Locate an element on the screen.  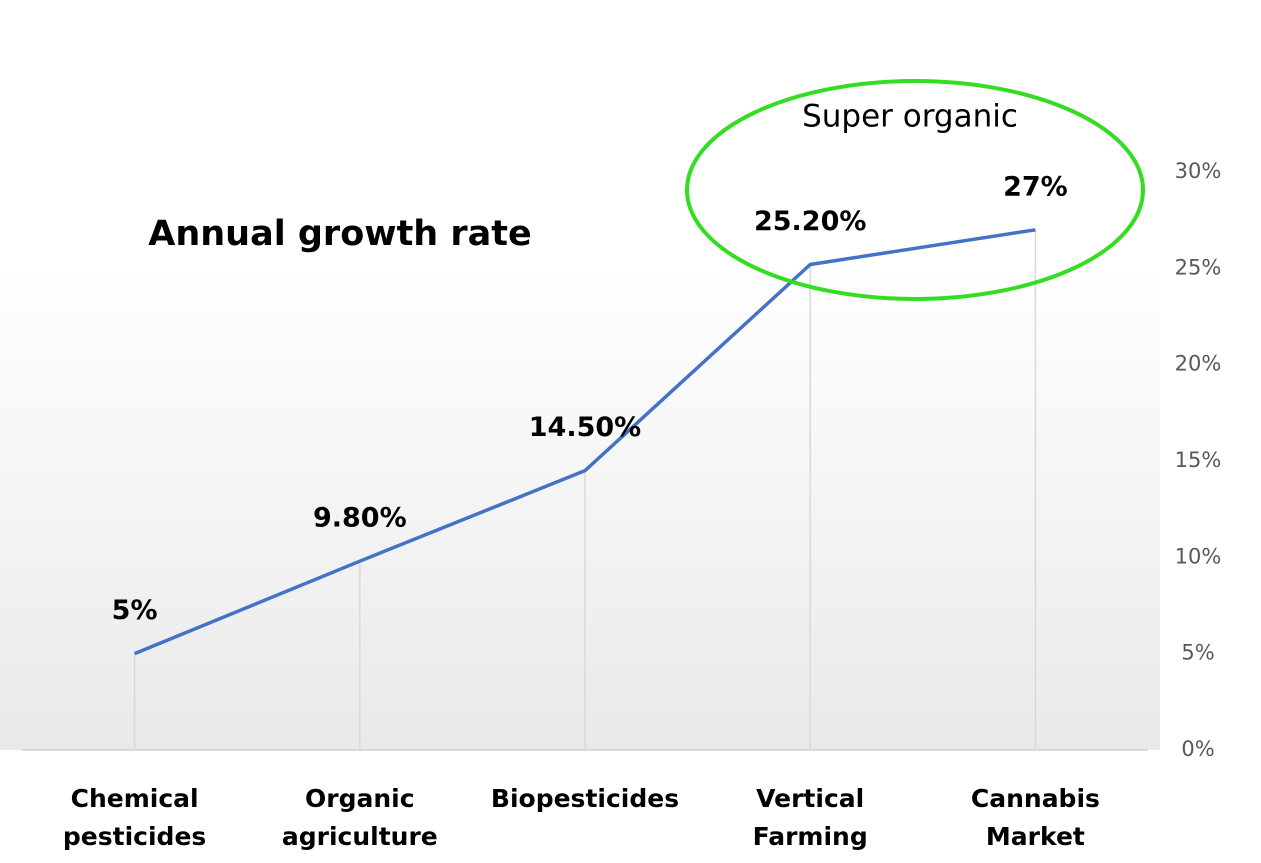
data-label: 25.20% is located at coordinates (810, 221).